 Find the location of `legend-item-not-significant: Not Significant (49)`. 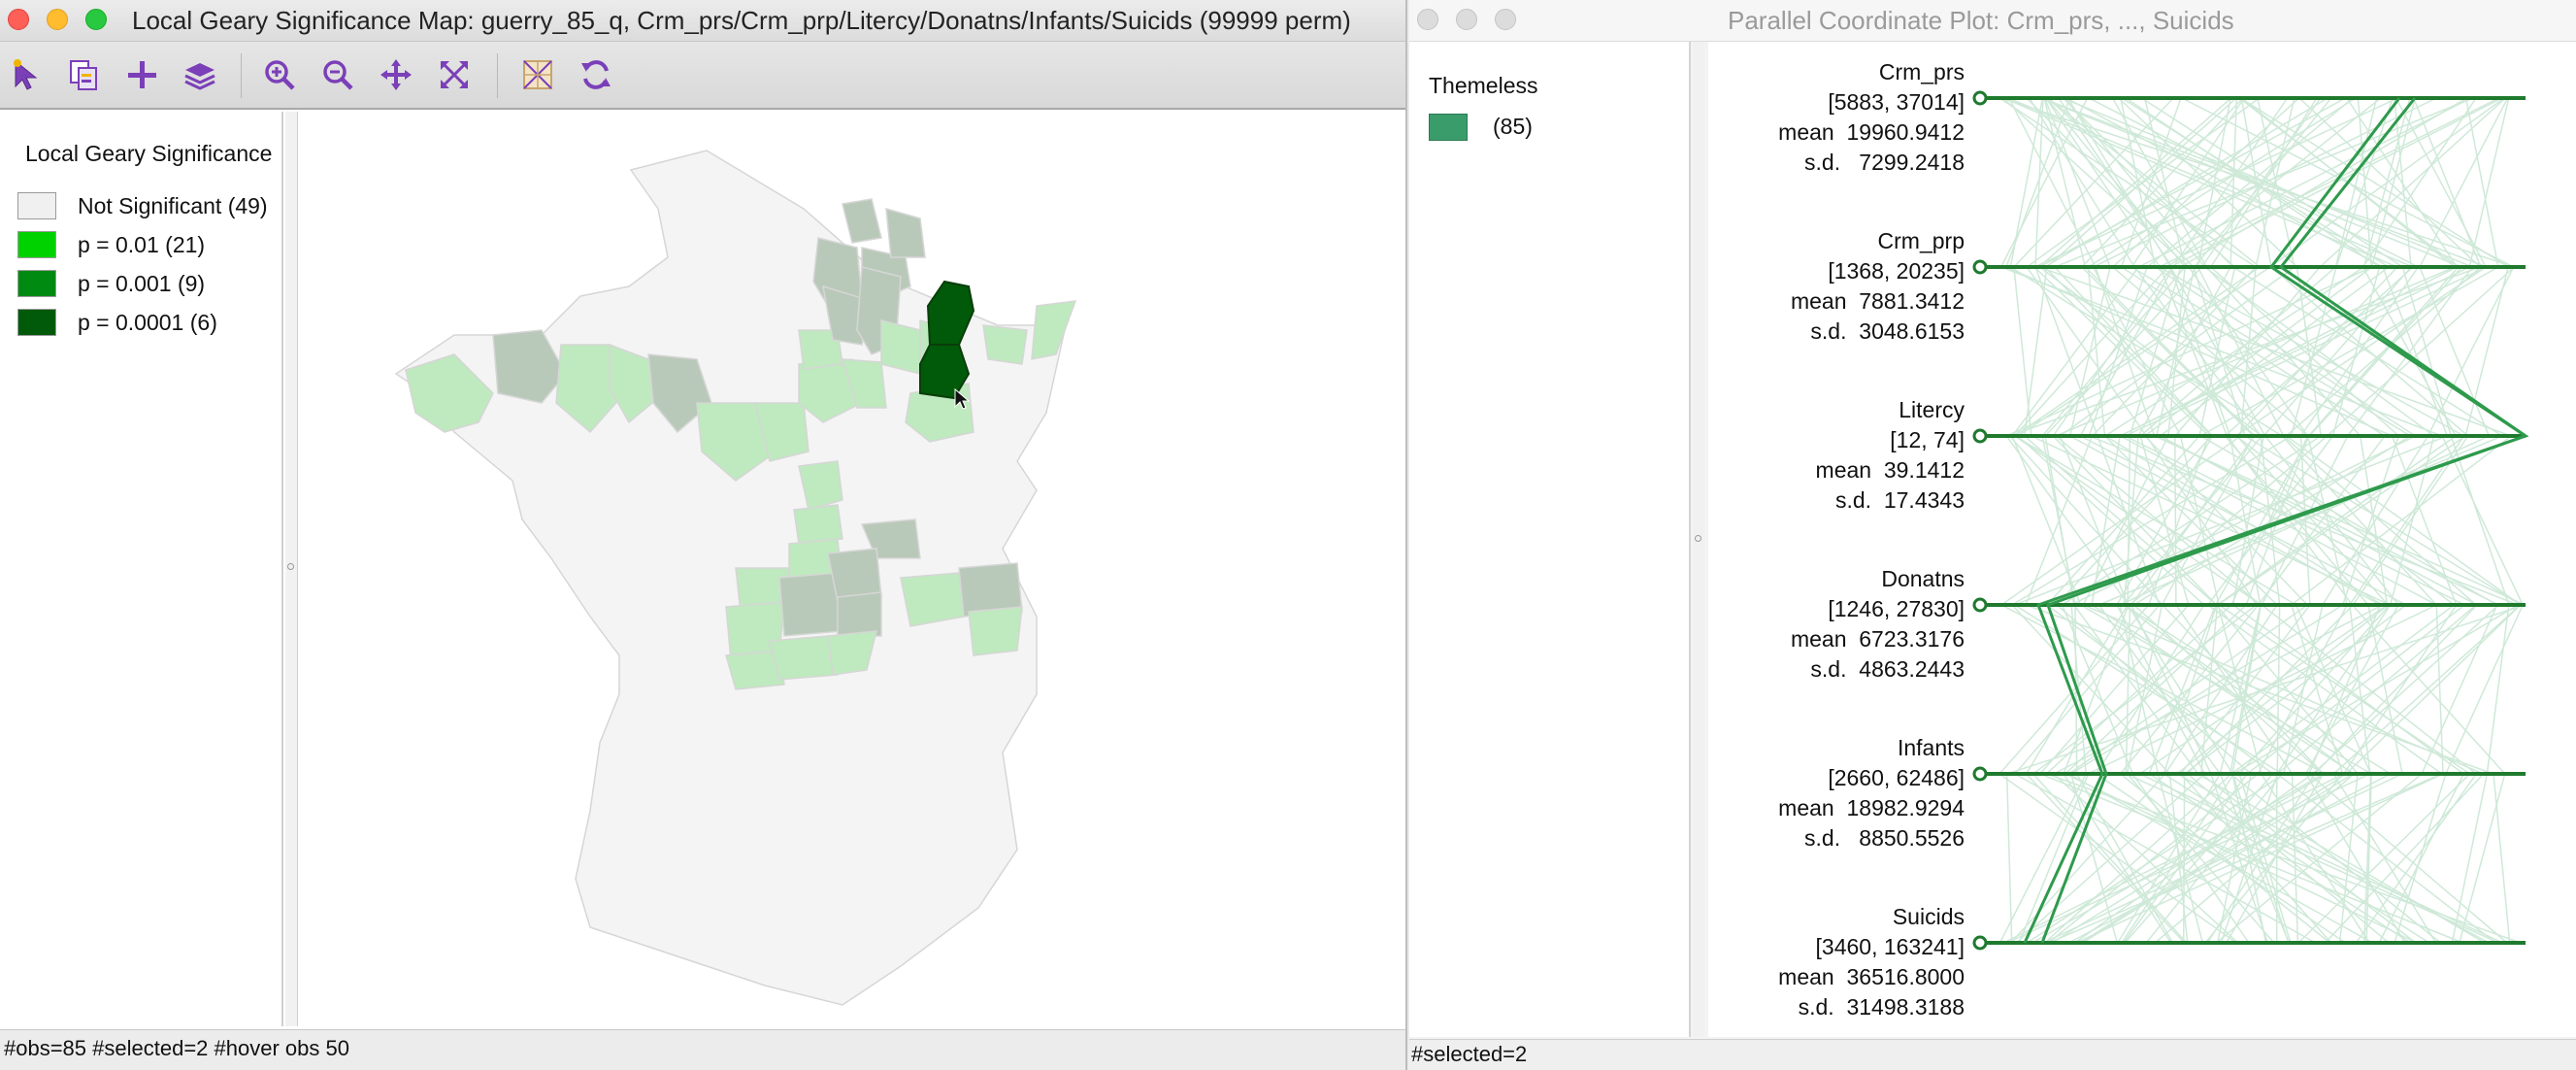

legend-item-not-significant: Not Significant (49) is located at coordinates (142, 205).